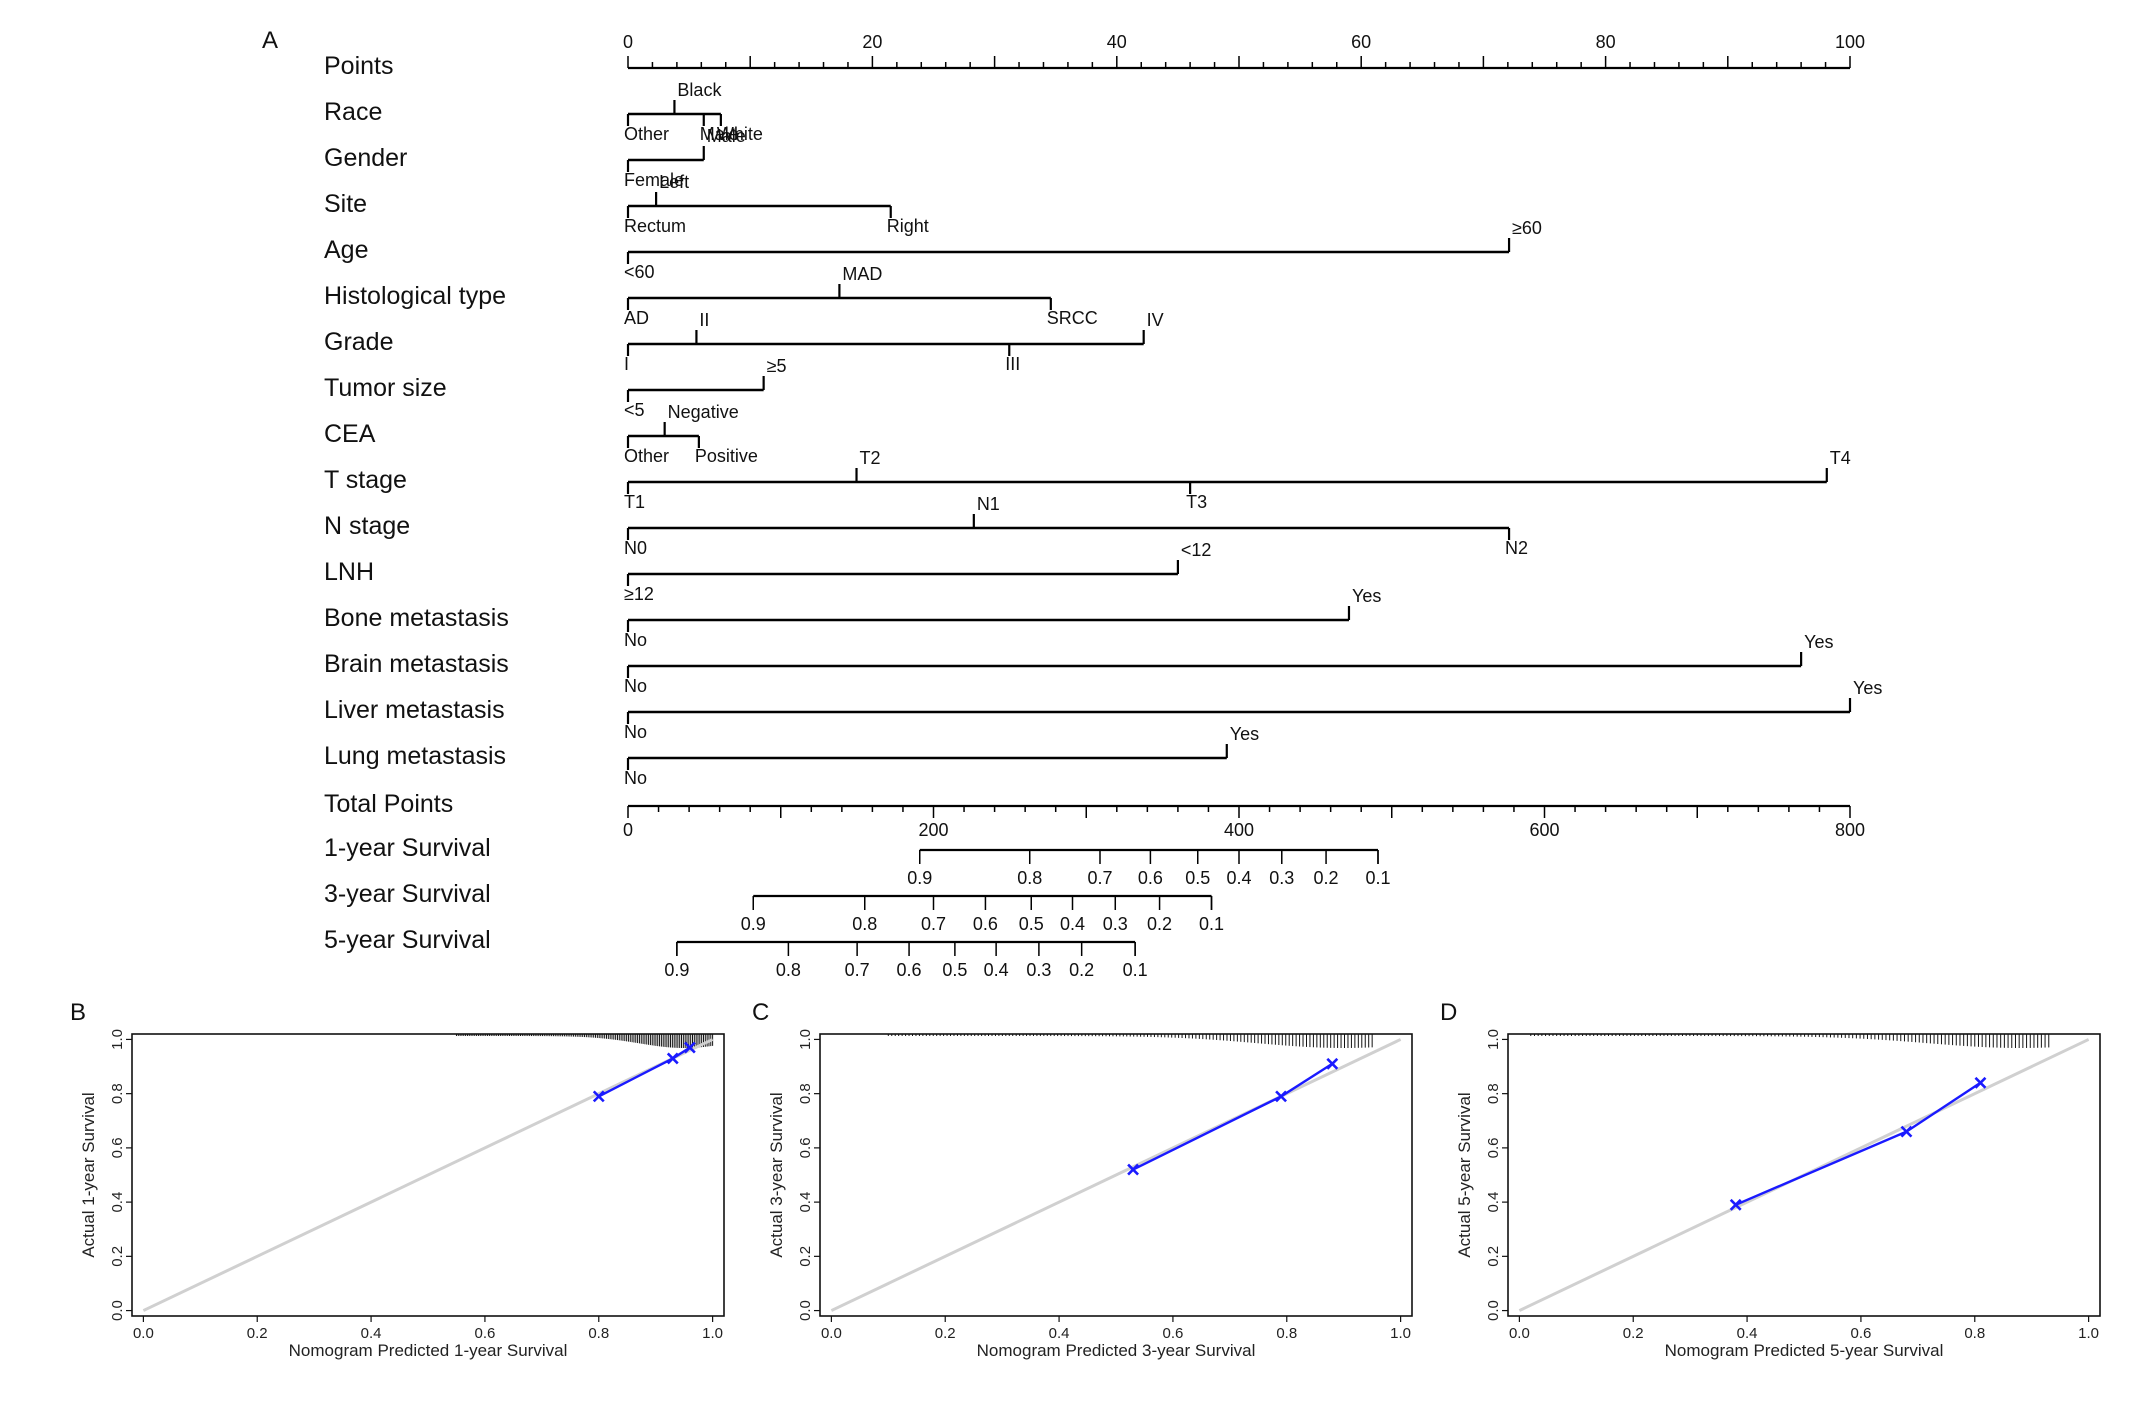 The image size is (2148, 1404). What do you see at coordinates (870, 458) in the screenshot?
I see `level-label-t-stage-t2: T2` at bounding box center [870, 458].